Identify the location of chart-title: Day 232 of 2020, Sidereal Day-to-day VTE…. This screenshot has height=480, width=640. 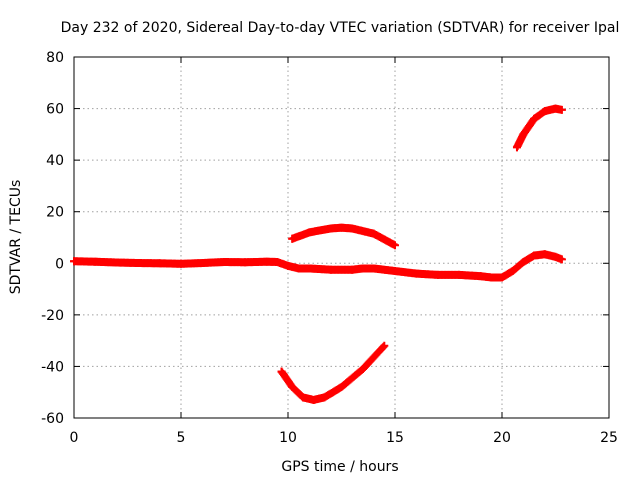
(340, 28).